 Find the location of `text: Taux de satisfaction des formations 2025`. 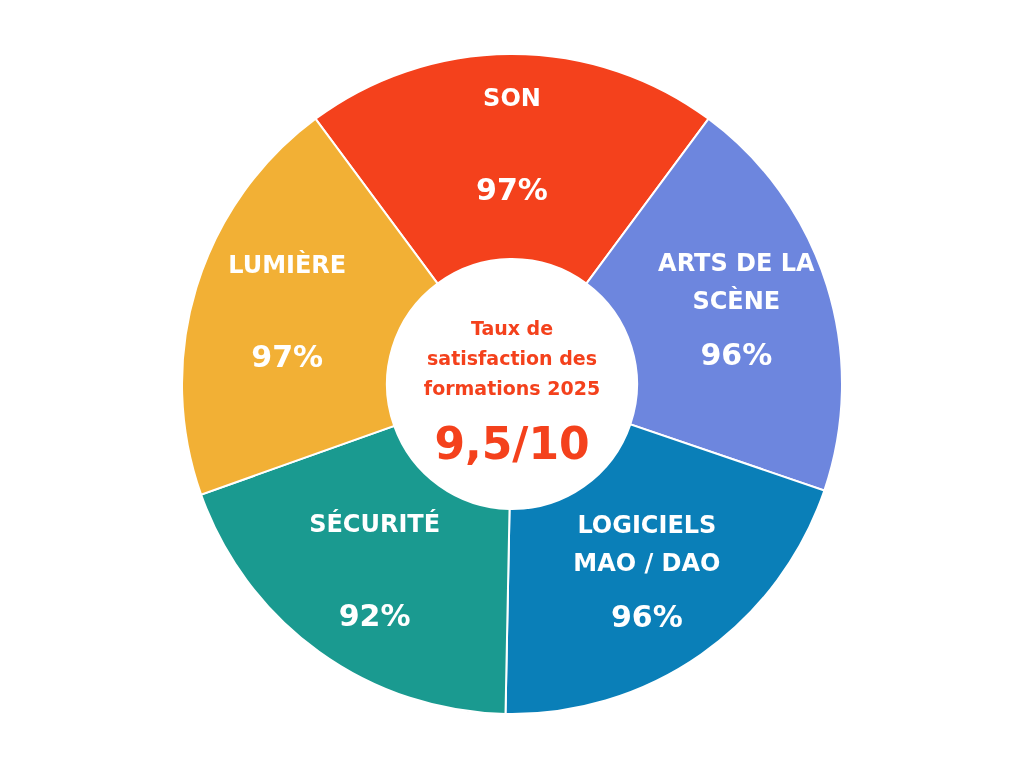

text: Taux de satisfaction des formations 2025 is located at coordinates (512, 358).